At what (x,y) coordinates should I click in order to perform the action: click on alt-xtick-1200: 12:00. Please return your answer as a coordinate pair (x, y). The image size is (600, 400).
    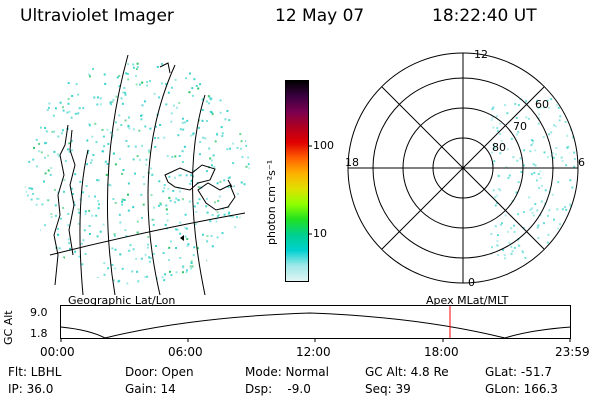
    Looking at the image, I should click on (313, 352).